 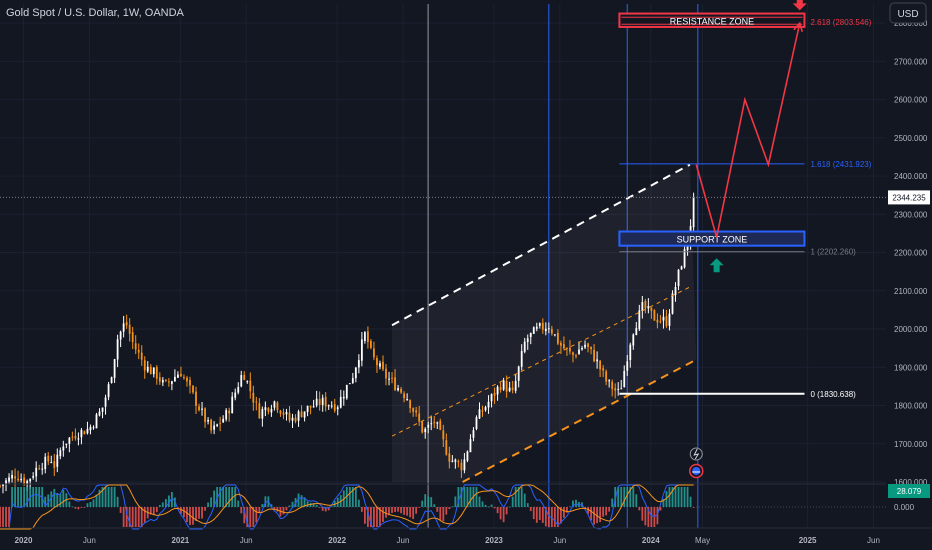 What do you see at coordinates (712, 129) in the screenshot?
I see `zones: RESISTANCE ZONE SUPPORT ZONE` at bounding box center [712, 129].